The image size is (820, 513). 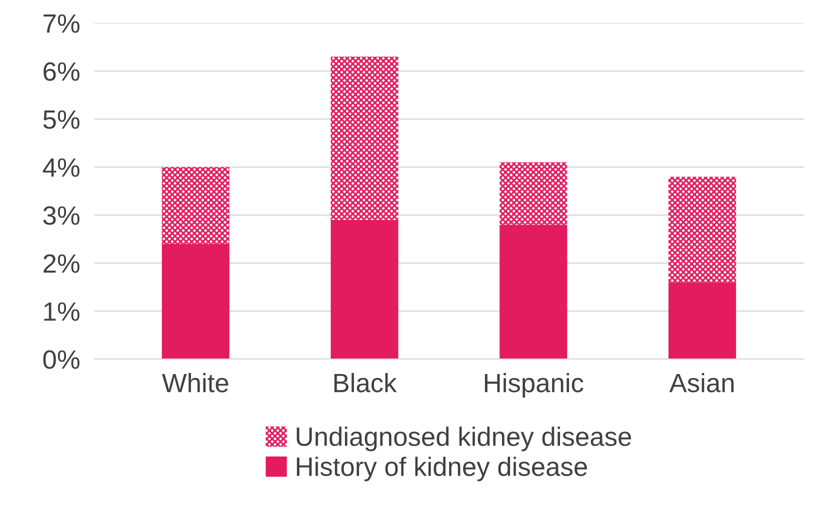 I want to click on legend-label: History of kidney disease, so click(x=441, y=469).